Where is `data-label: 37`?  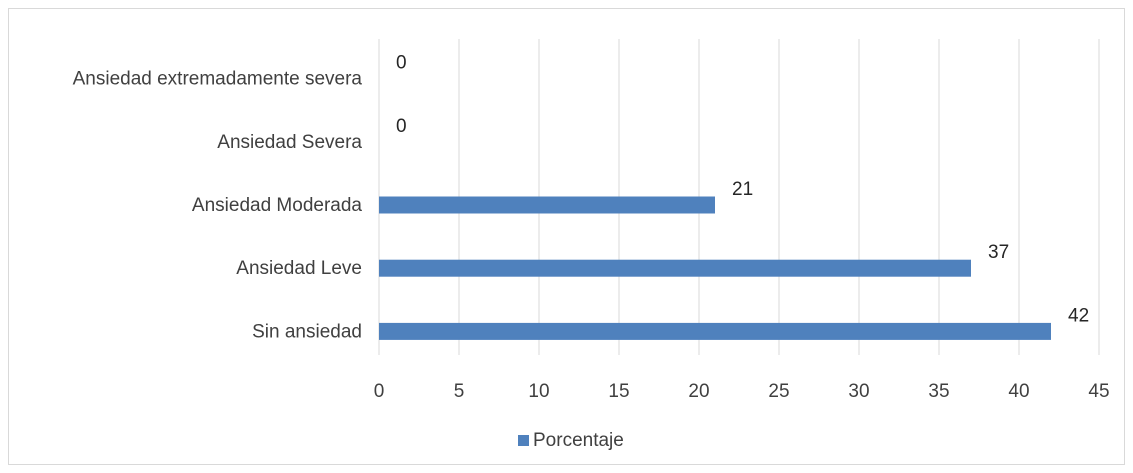
data-label: 37 is located at coordinates (998, 252).